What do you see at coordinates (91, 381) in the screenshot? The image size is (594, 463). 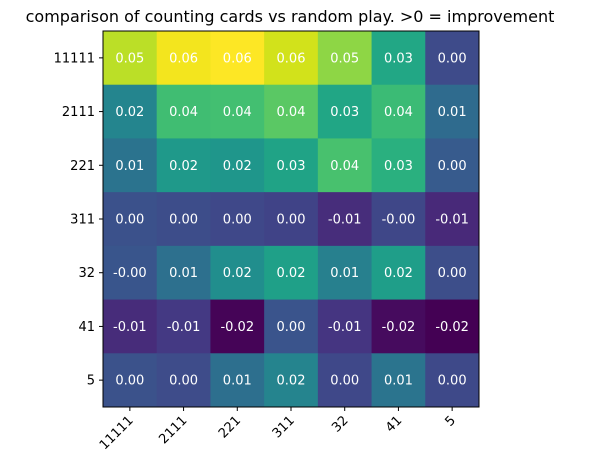 I see `y-tick-label: 5` at bounding box center [91, 381].